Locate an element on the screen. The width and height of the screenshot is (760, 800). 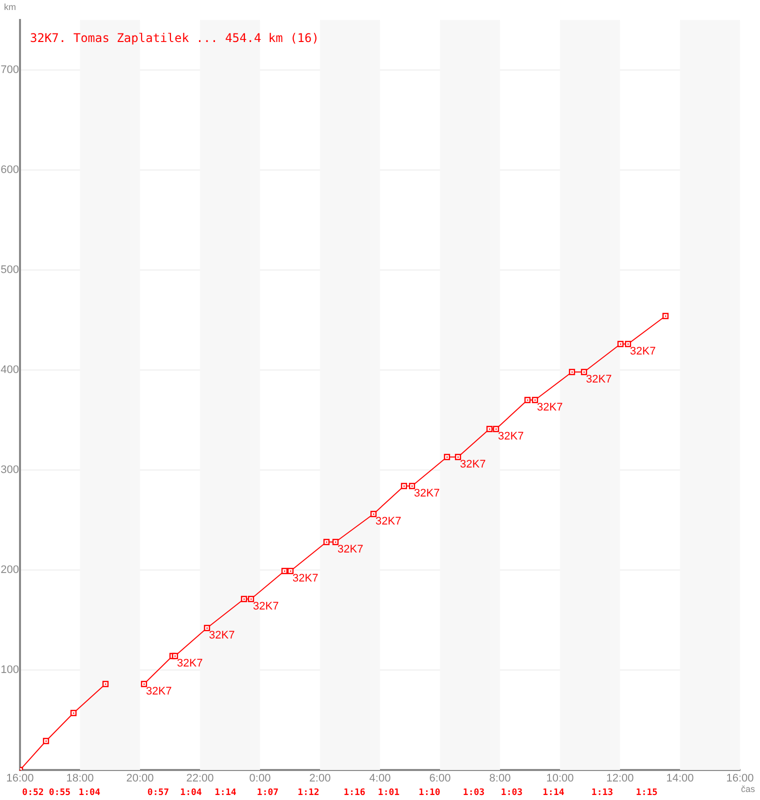
text: 0:57 is located at coordinates (158, 793).